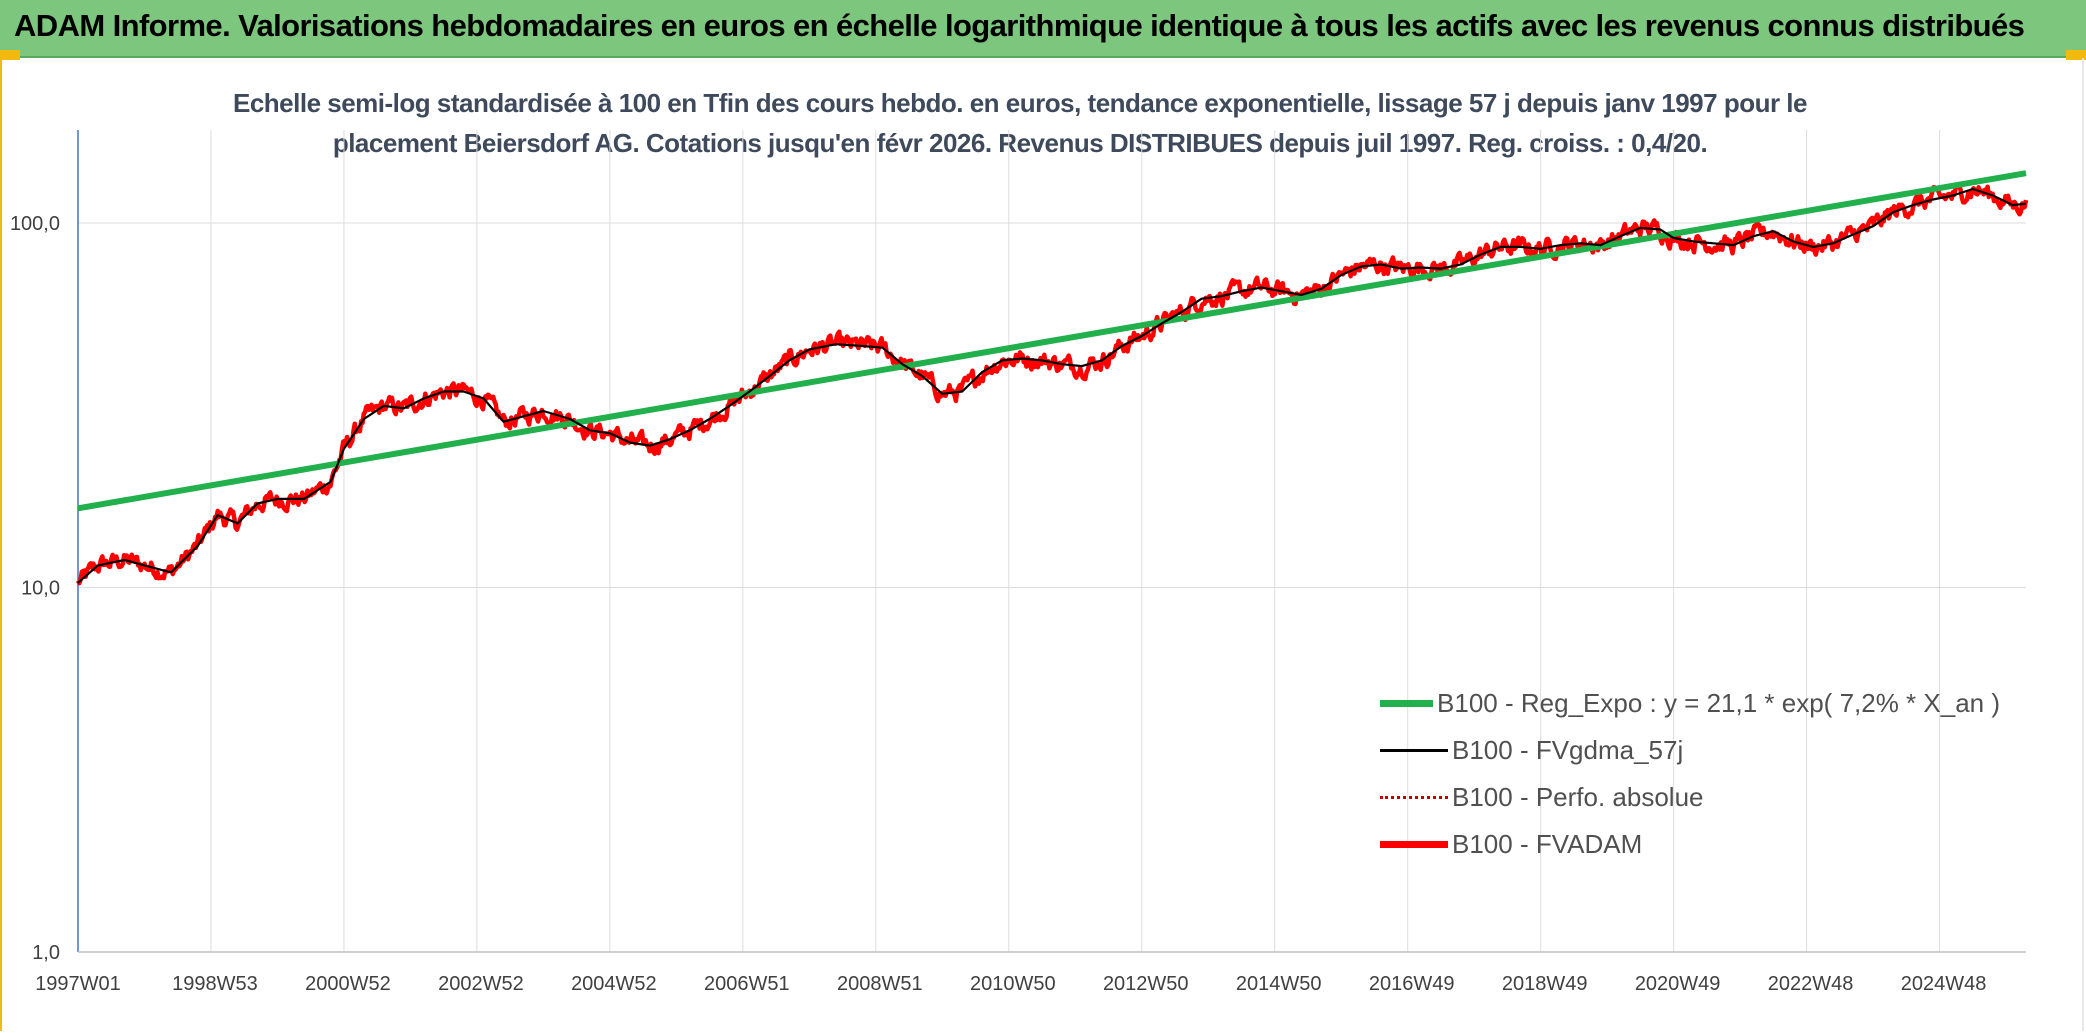 The image size is (2086, 1033). Describe the element at coordinates (348, 984) in the screenshot. I see `x-tick-label: 2000W52` at that location.